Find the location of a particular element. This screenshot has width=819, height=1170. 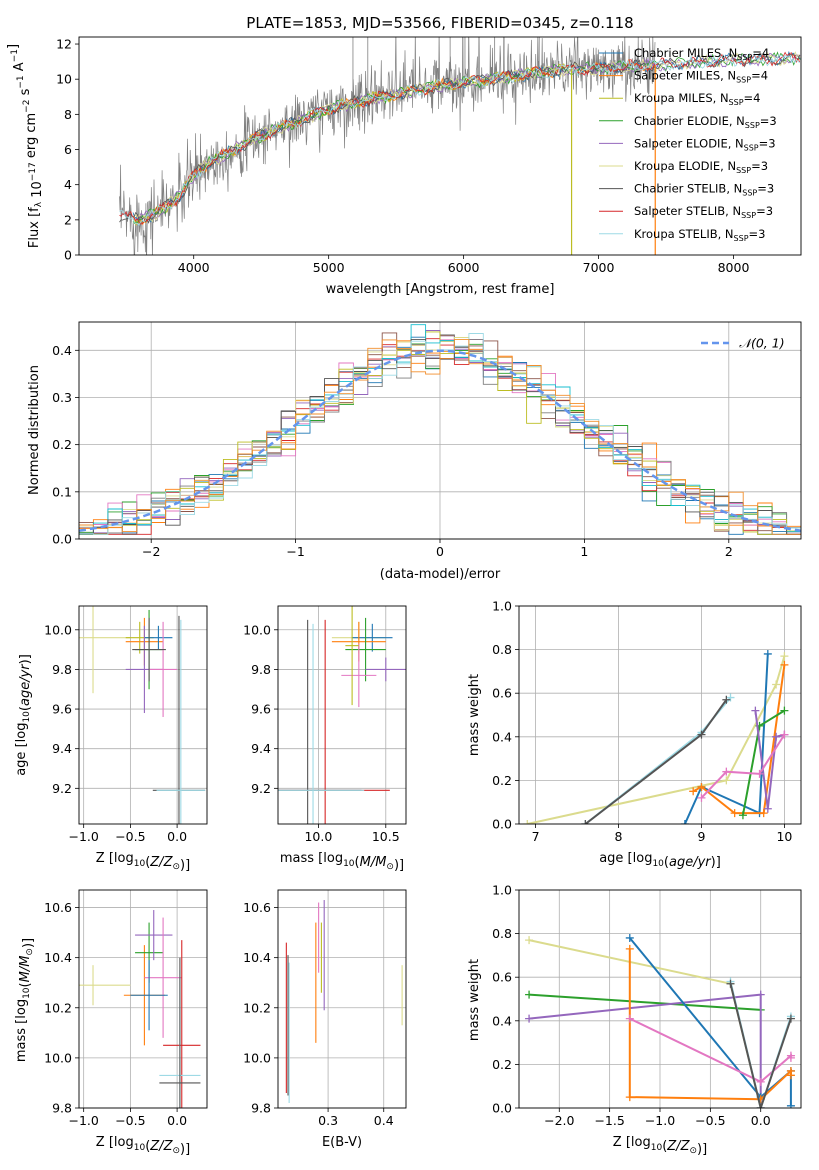

residuals-ytick-label: 0.4 is located at coordinates (62, 350).